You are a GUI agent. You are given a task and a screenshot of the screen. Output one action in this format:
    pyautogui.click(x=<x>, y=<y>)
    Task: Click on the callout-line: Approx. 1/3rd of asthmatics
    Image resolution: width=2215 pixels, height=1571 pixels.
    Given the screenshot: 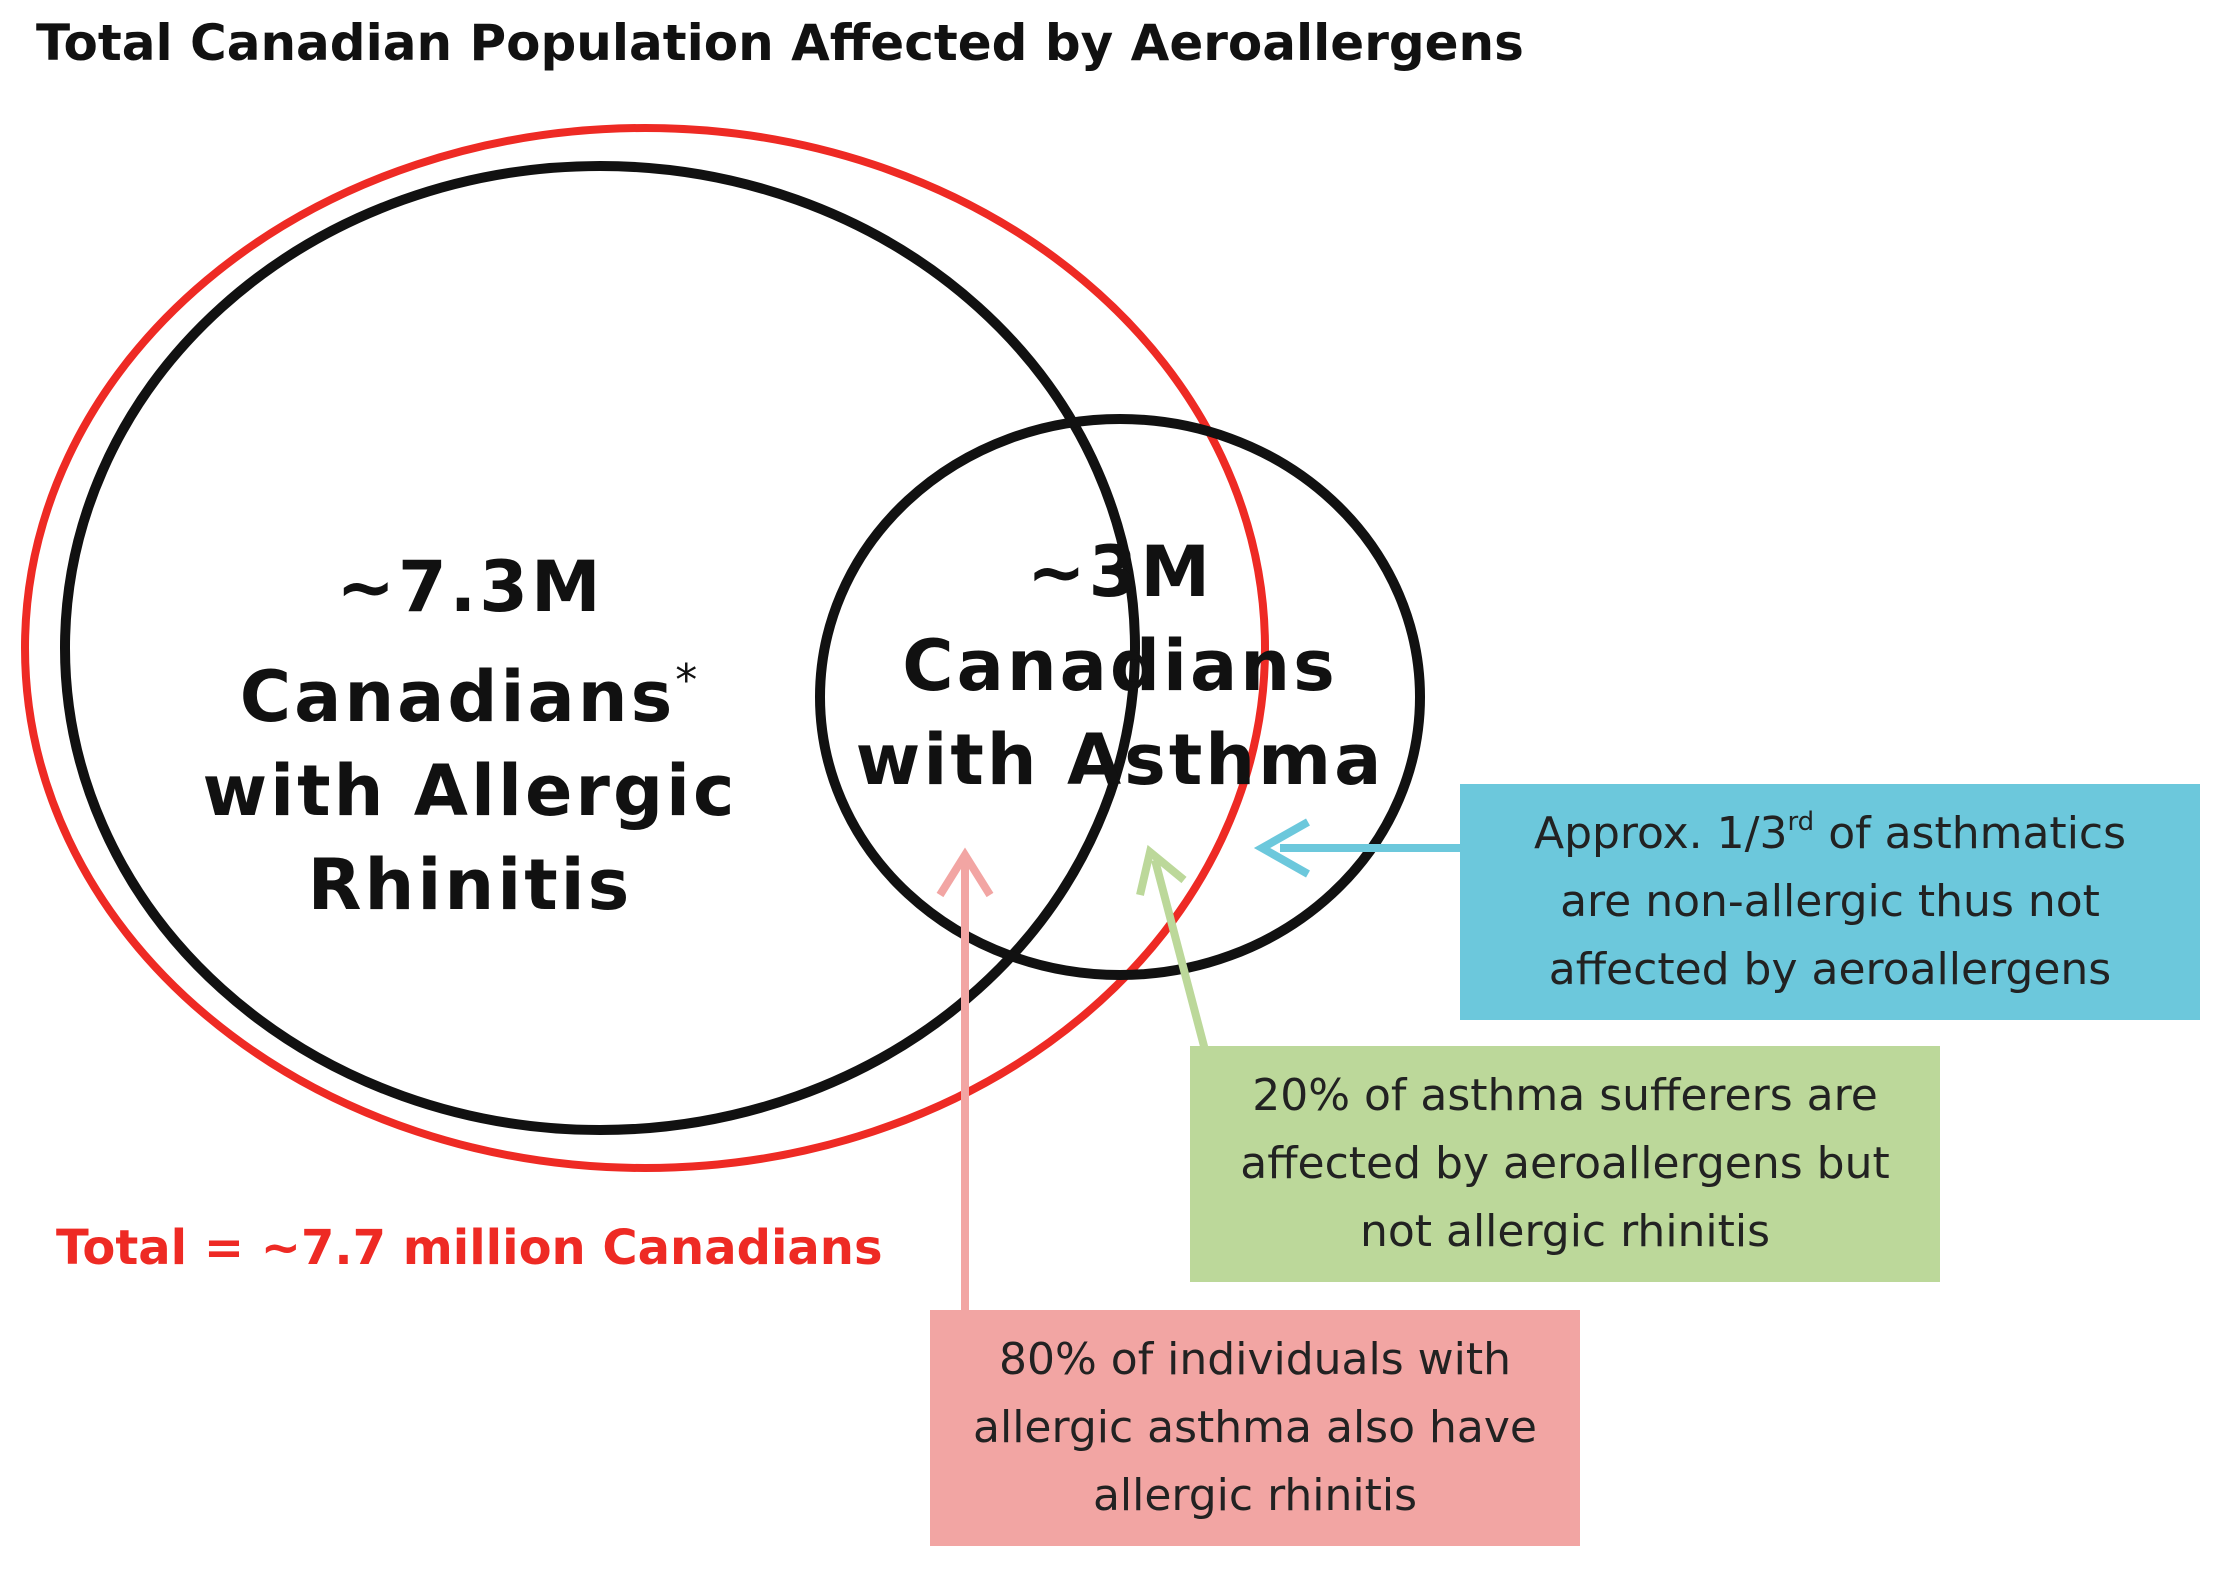 What is the action you would take?
    pyautogui.click(x=1830, y=833)
    